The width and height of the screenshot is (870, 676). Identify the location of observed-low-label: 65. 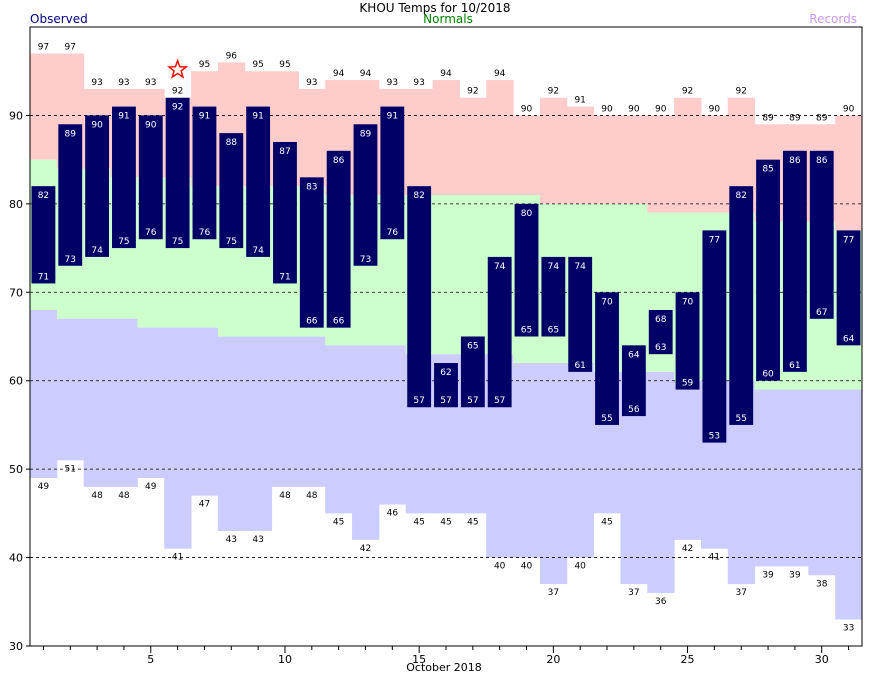
(553, 331).